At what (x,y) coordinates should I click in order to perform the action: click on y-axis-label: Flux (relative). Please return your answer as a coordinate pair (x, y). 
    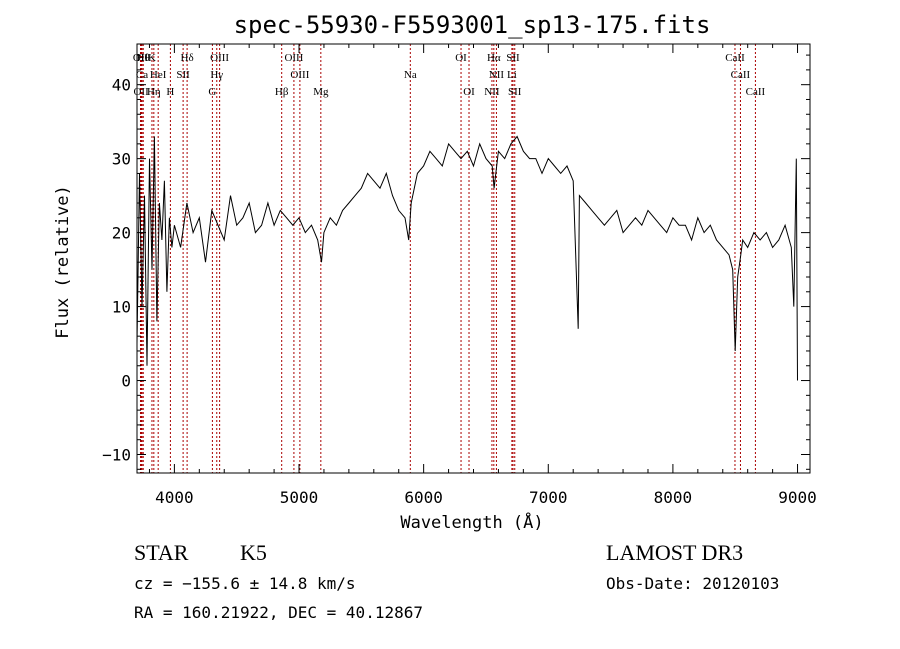
    Looking at the image, I should click on (63, 262).